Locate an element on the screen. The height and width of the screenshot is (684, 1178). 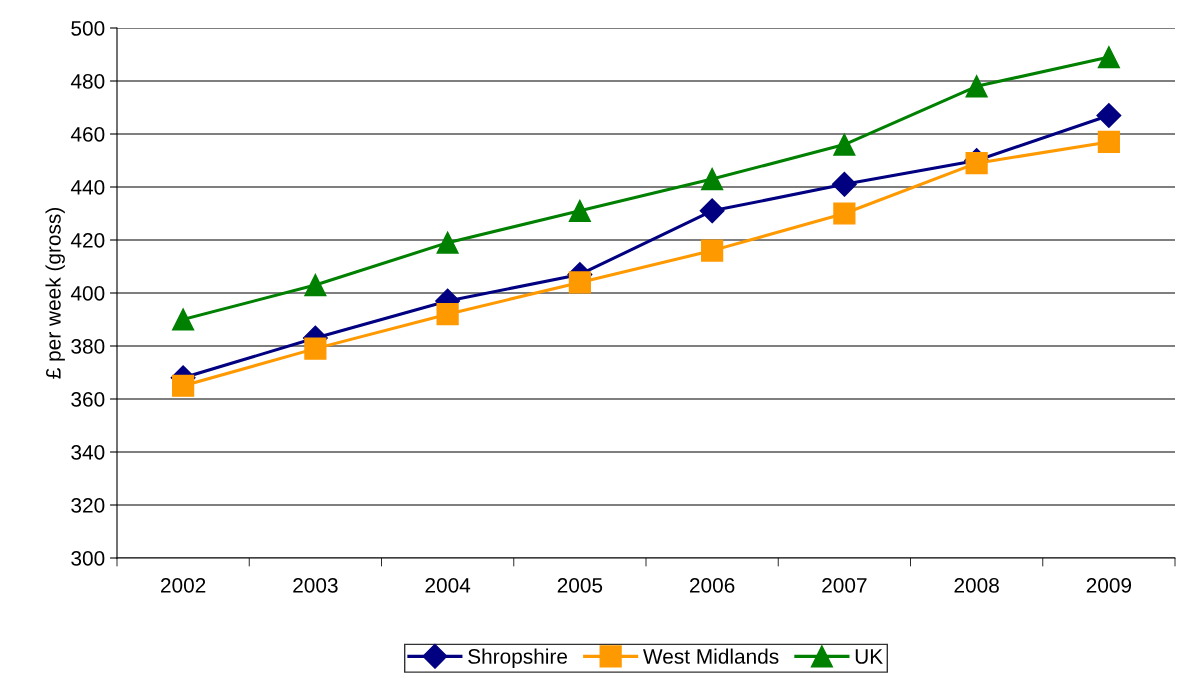
y-tick-label: 460 is located at coordinates (87, 134).